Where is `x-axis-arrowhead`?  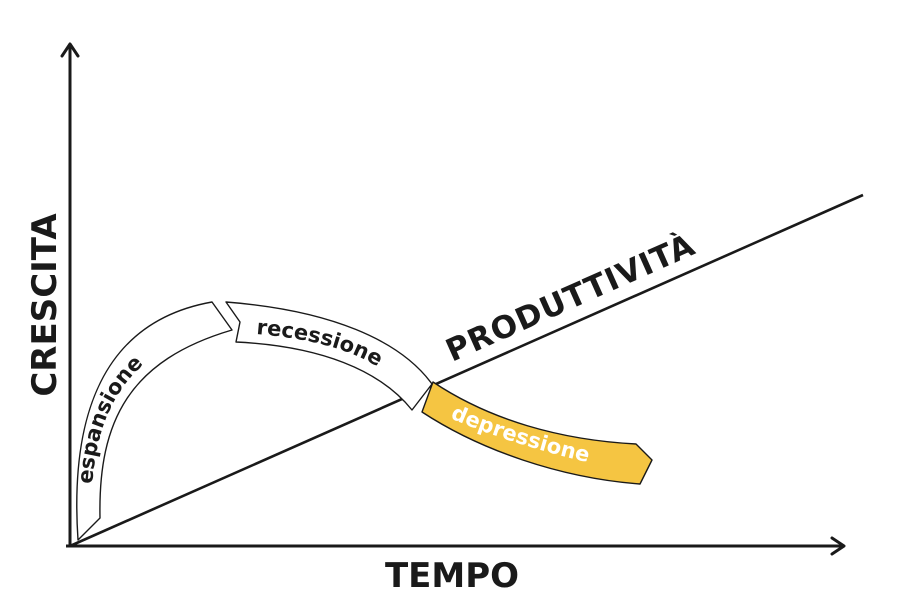 x-axis-arrowhead is located at coordinates (838, 546).